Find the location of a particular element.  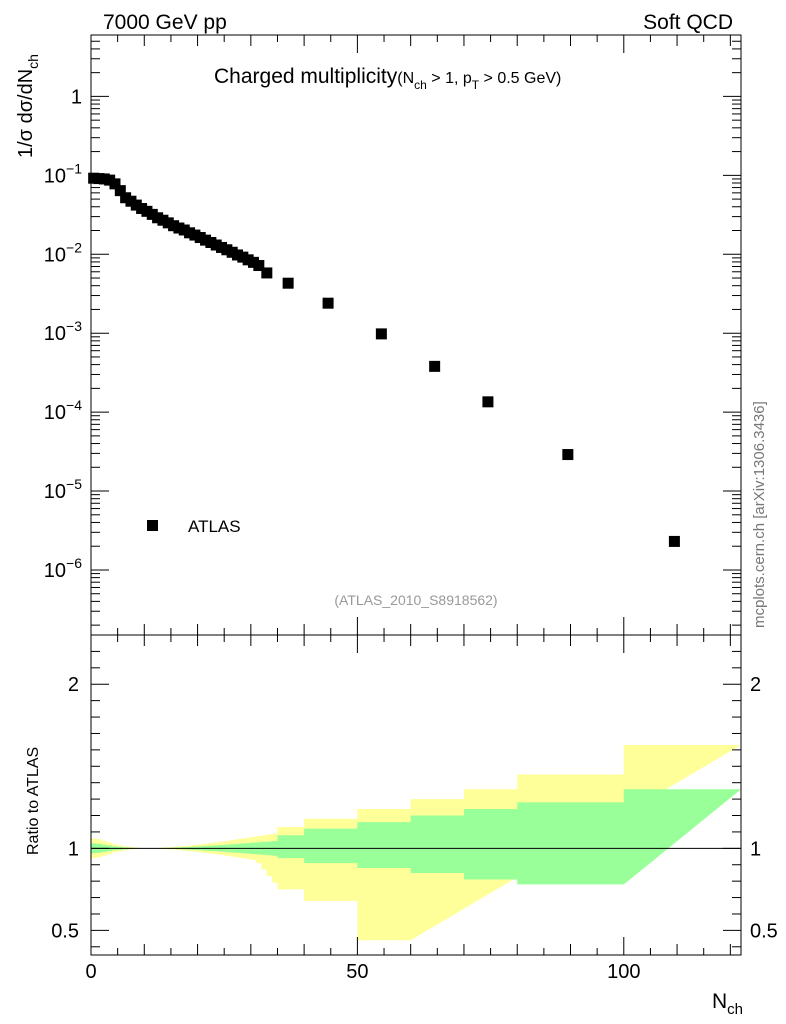

ratio-y-tick-label-right: 0.5 is located at coordinates (764, 931).